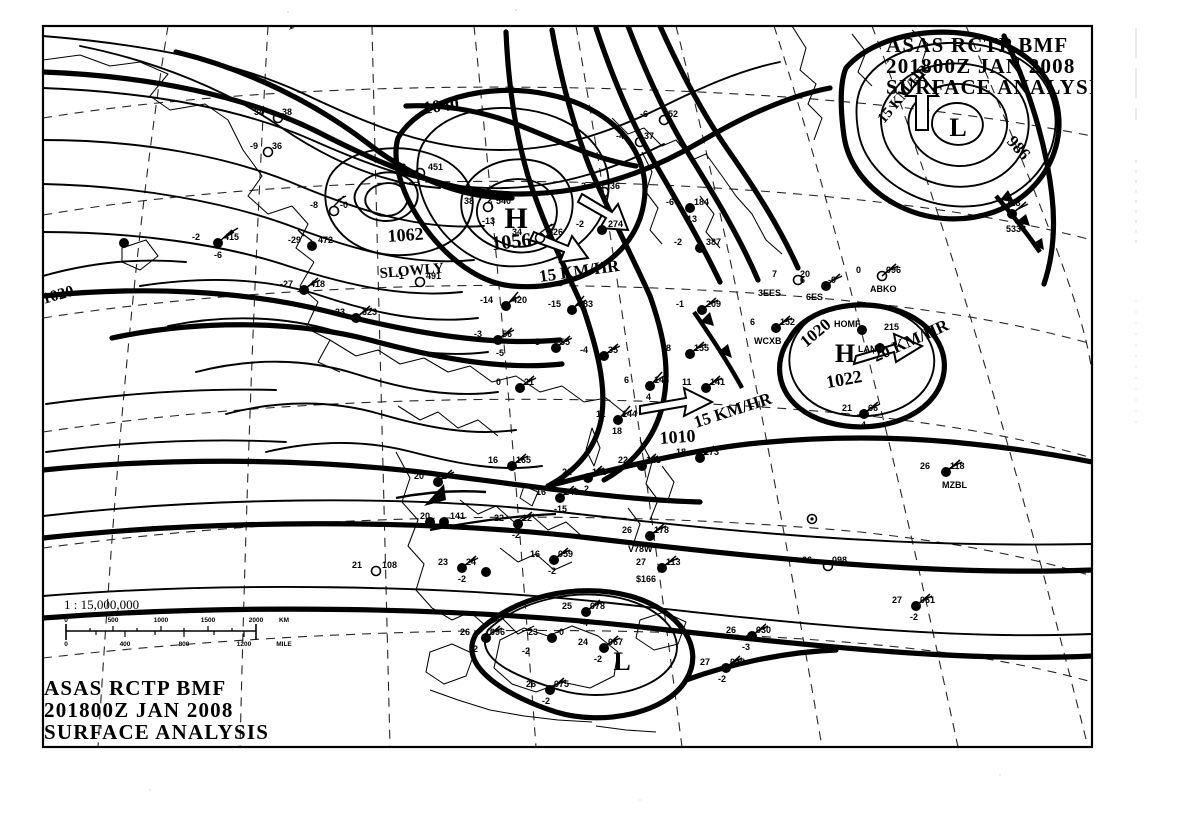 This screenshot has width=1200, height=828. What do you see at coordinates (824, 563) in the screenshot?
I see `station-model: 26 098` at bounding box center [824, 563].